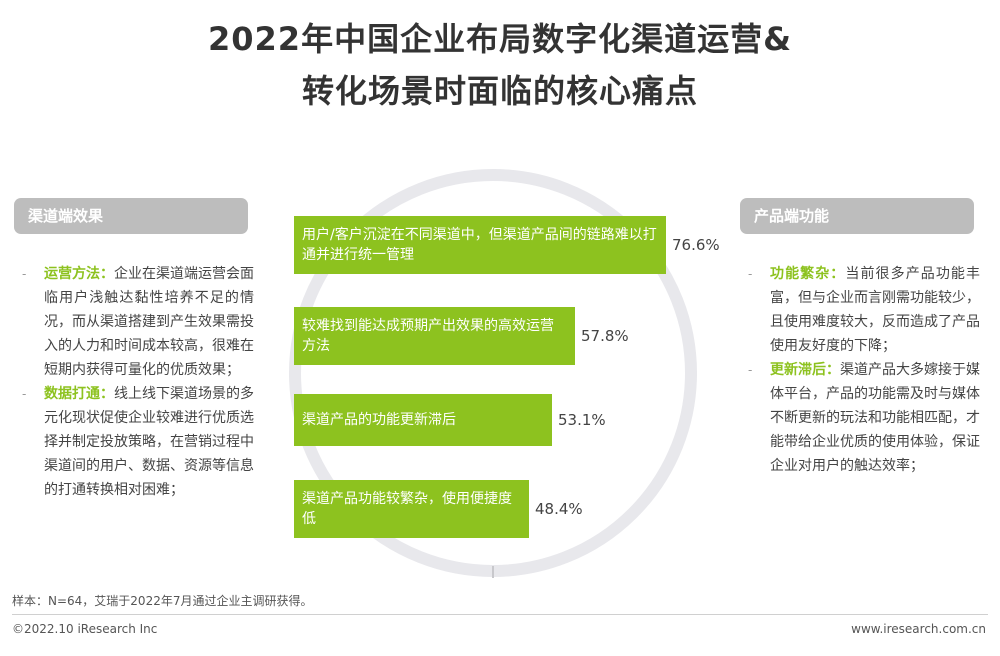 The width and height of the screenshot is (1000, 656). What do you see at coordinates (918, 629) in the screenshot?
I see `website-link: www.iresearch.com.cn` at bounding box center [918, 629].